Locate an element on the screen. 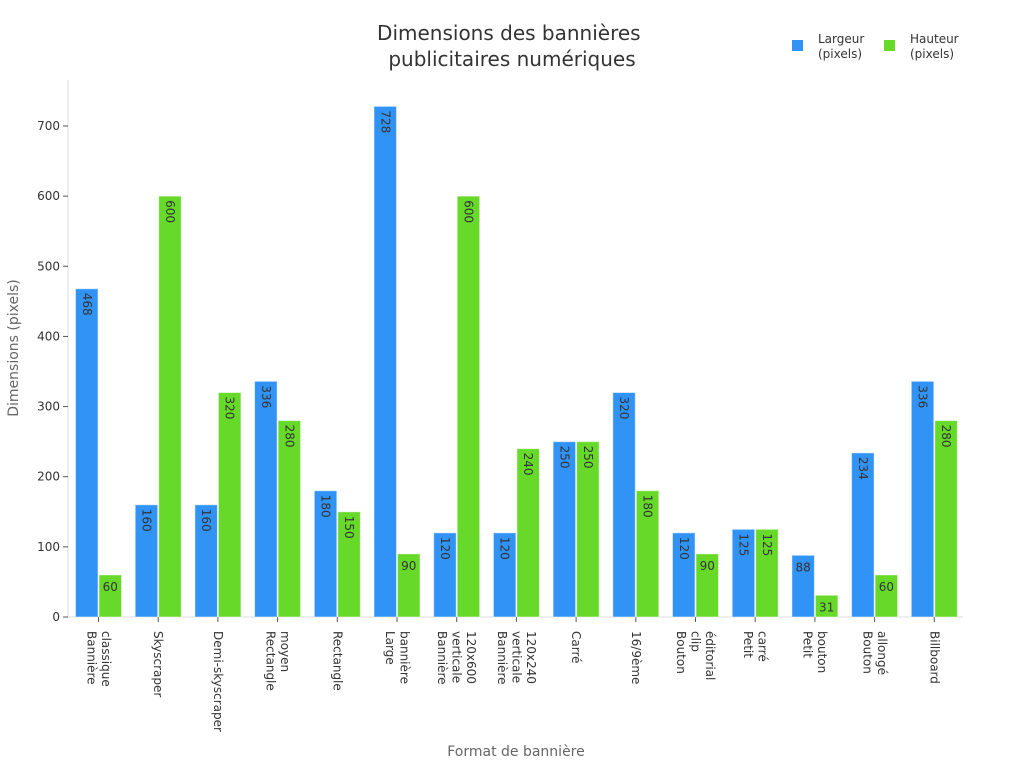 Image resolution: width=1024 pixels, height=772 pixels. x-tick-label: Rectangle is located at coordinates (337, 661).